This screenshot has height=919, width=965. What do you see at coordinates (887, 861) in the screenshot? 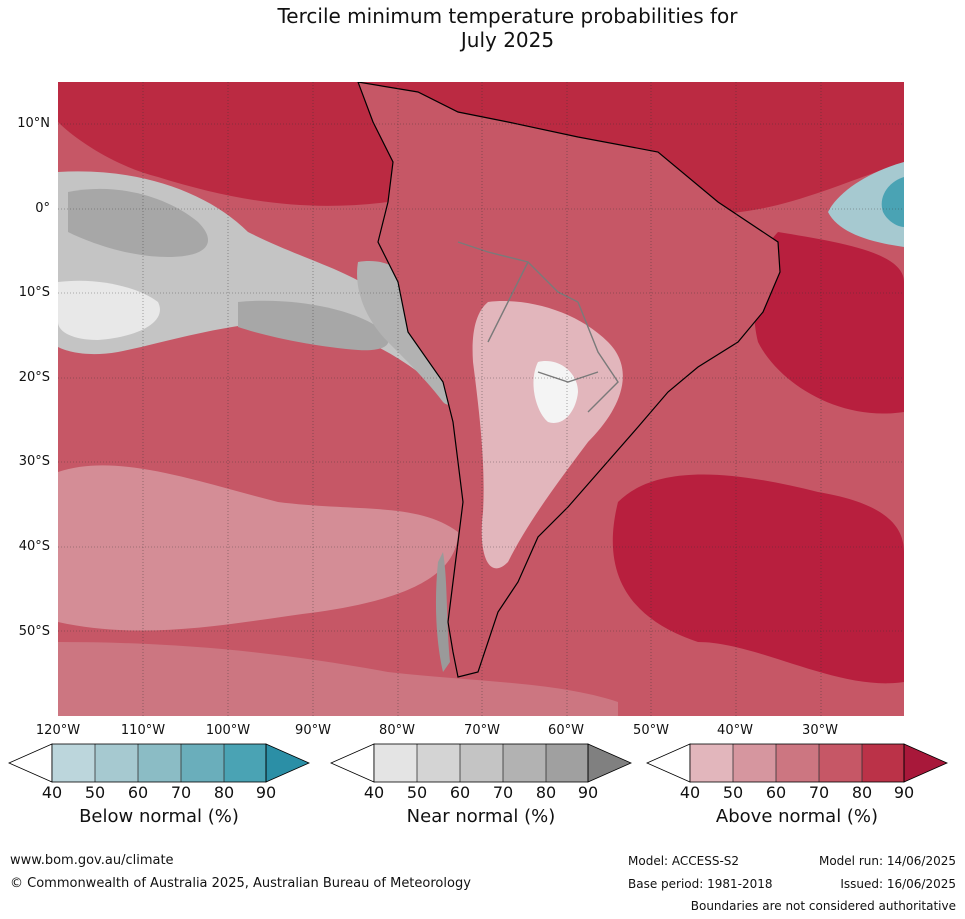
I see `footer-model-run: Model run: 14/06/2025` at bounding box center [887, 861].